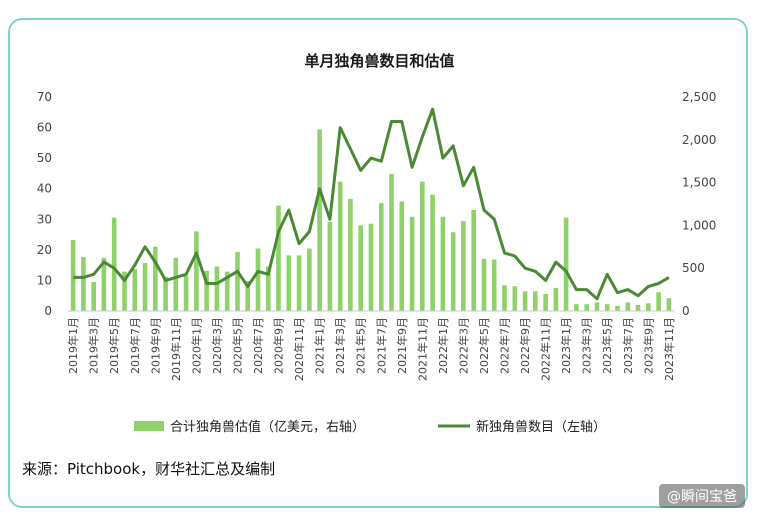 This screenshot has height=527, width=759. What do you see at coordinates (44, 250) in the screenshot?
I see `left-tick-label: 20` at bounding box center [44, 250].